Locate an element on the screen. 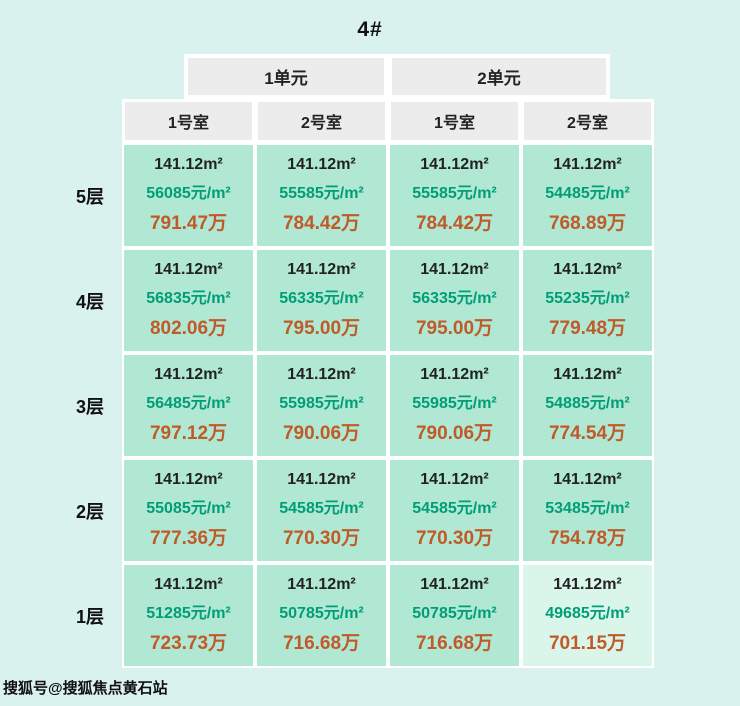 The image size is (740, 706). unit-price-value: 56085元/m² is located at coordinates (188, 193).